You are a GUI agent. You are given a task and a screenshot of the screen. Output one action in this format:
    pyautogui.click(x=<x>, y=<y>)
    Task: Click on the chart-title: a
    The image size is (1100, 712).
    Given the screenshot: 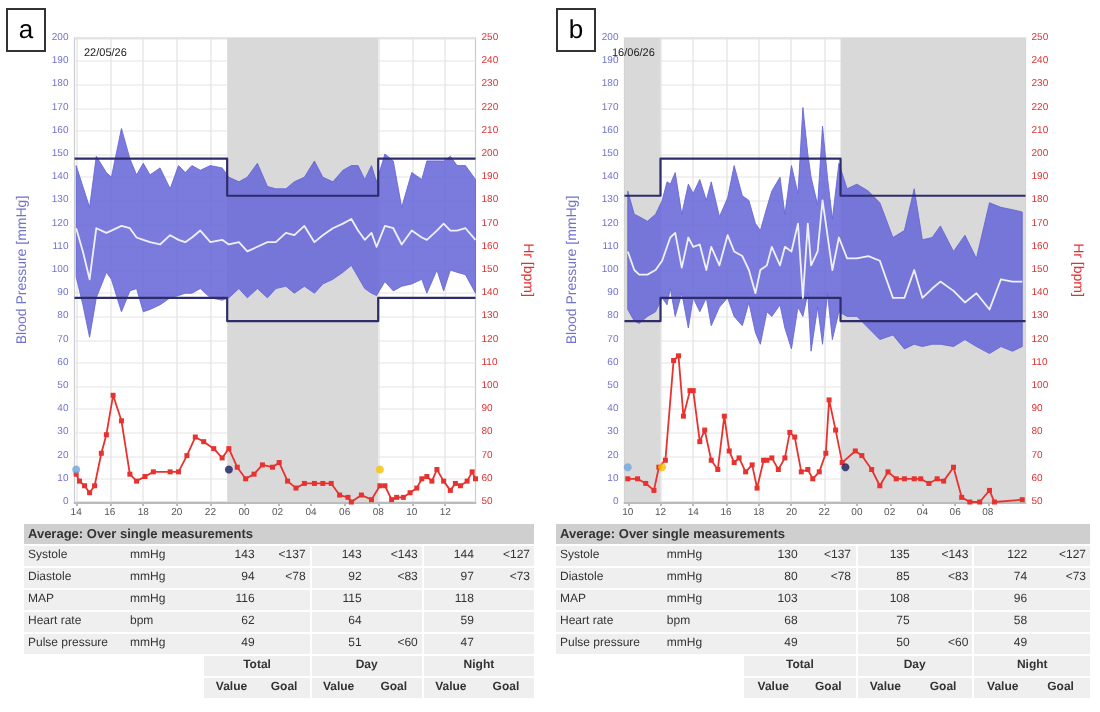 What is the action you would take?
    pyautogui.click(x=26, y=30)
    